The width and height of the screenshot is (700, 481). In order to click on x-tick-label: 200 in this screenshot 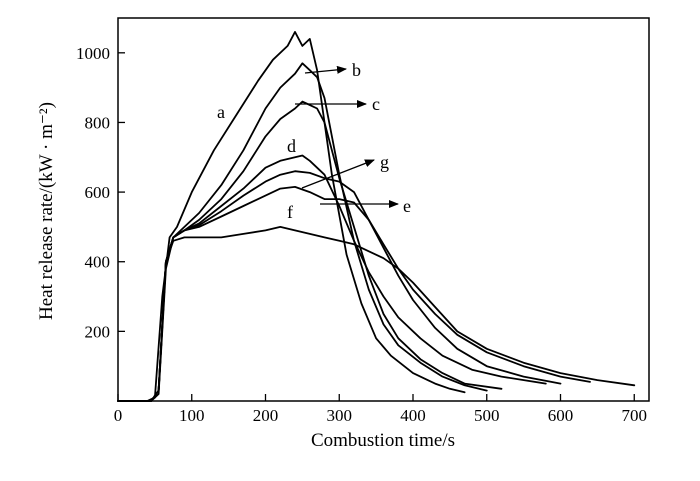, I will do `click(266, 415)`.